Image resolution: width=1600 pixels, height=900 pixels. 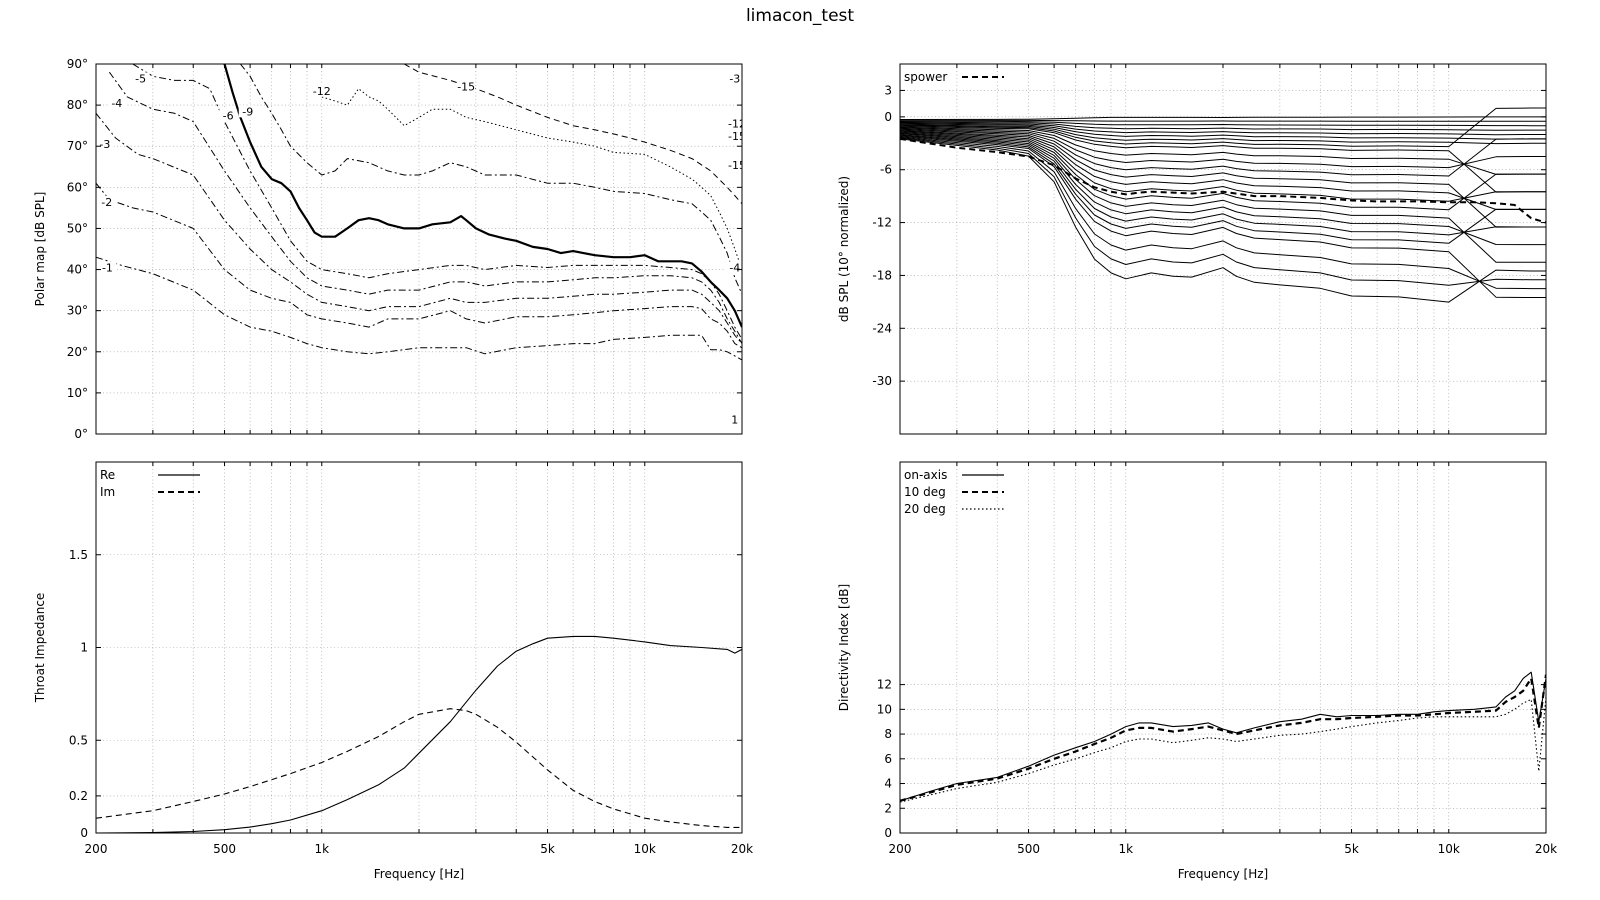 I want to click on series-im, so click(x=419, y=768).